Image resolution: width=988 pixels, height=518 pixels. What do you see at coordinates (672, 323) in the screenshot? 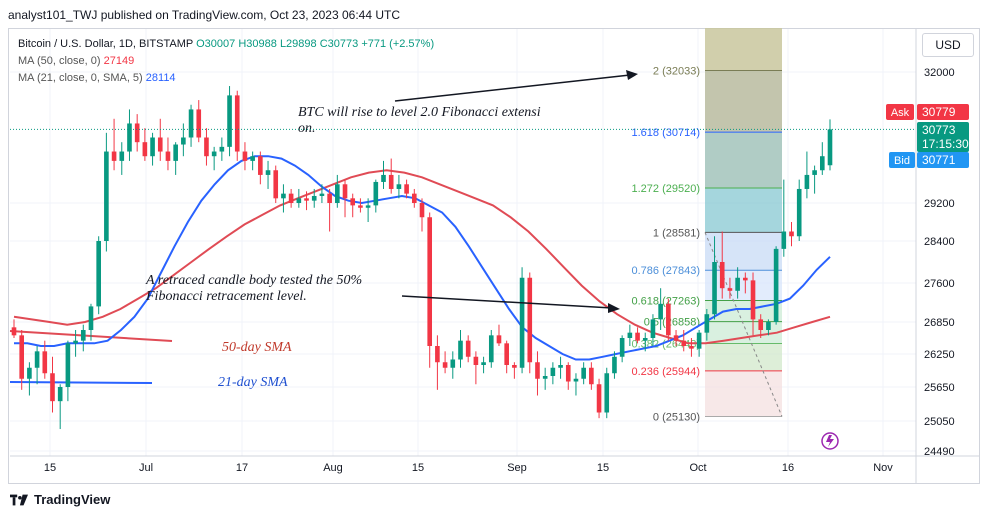
I see `fib-level-label: 0.5 (26858)` at bounding box center [672, 323].